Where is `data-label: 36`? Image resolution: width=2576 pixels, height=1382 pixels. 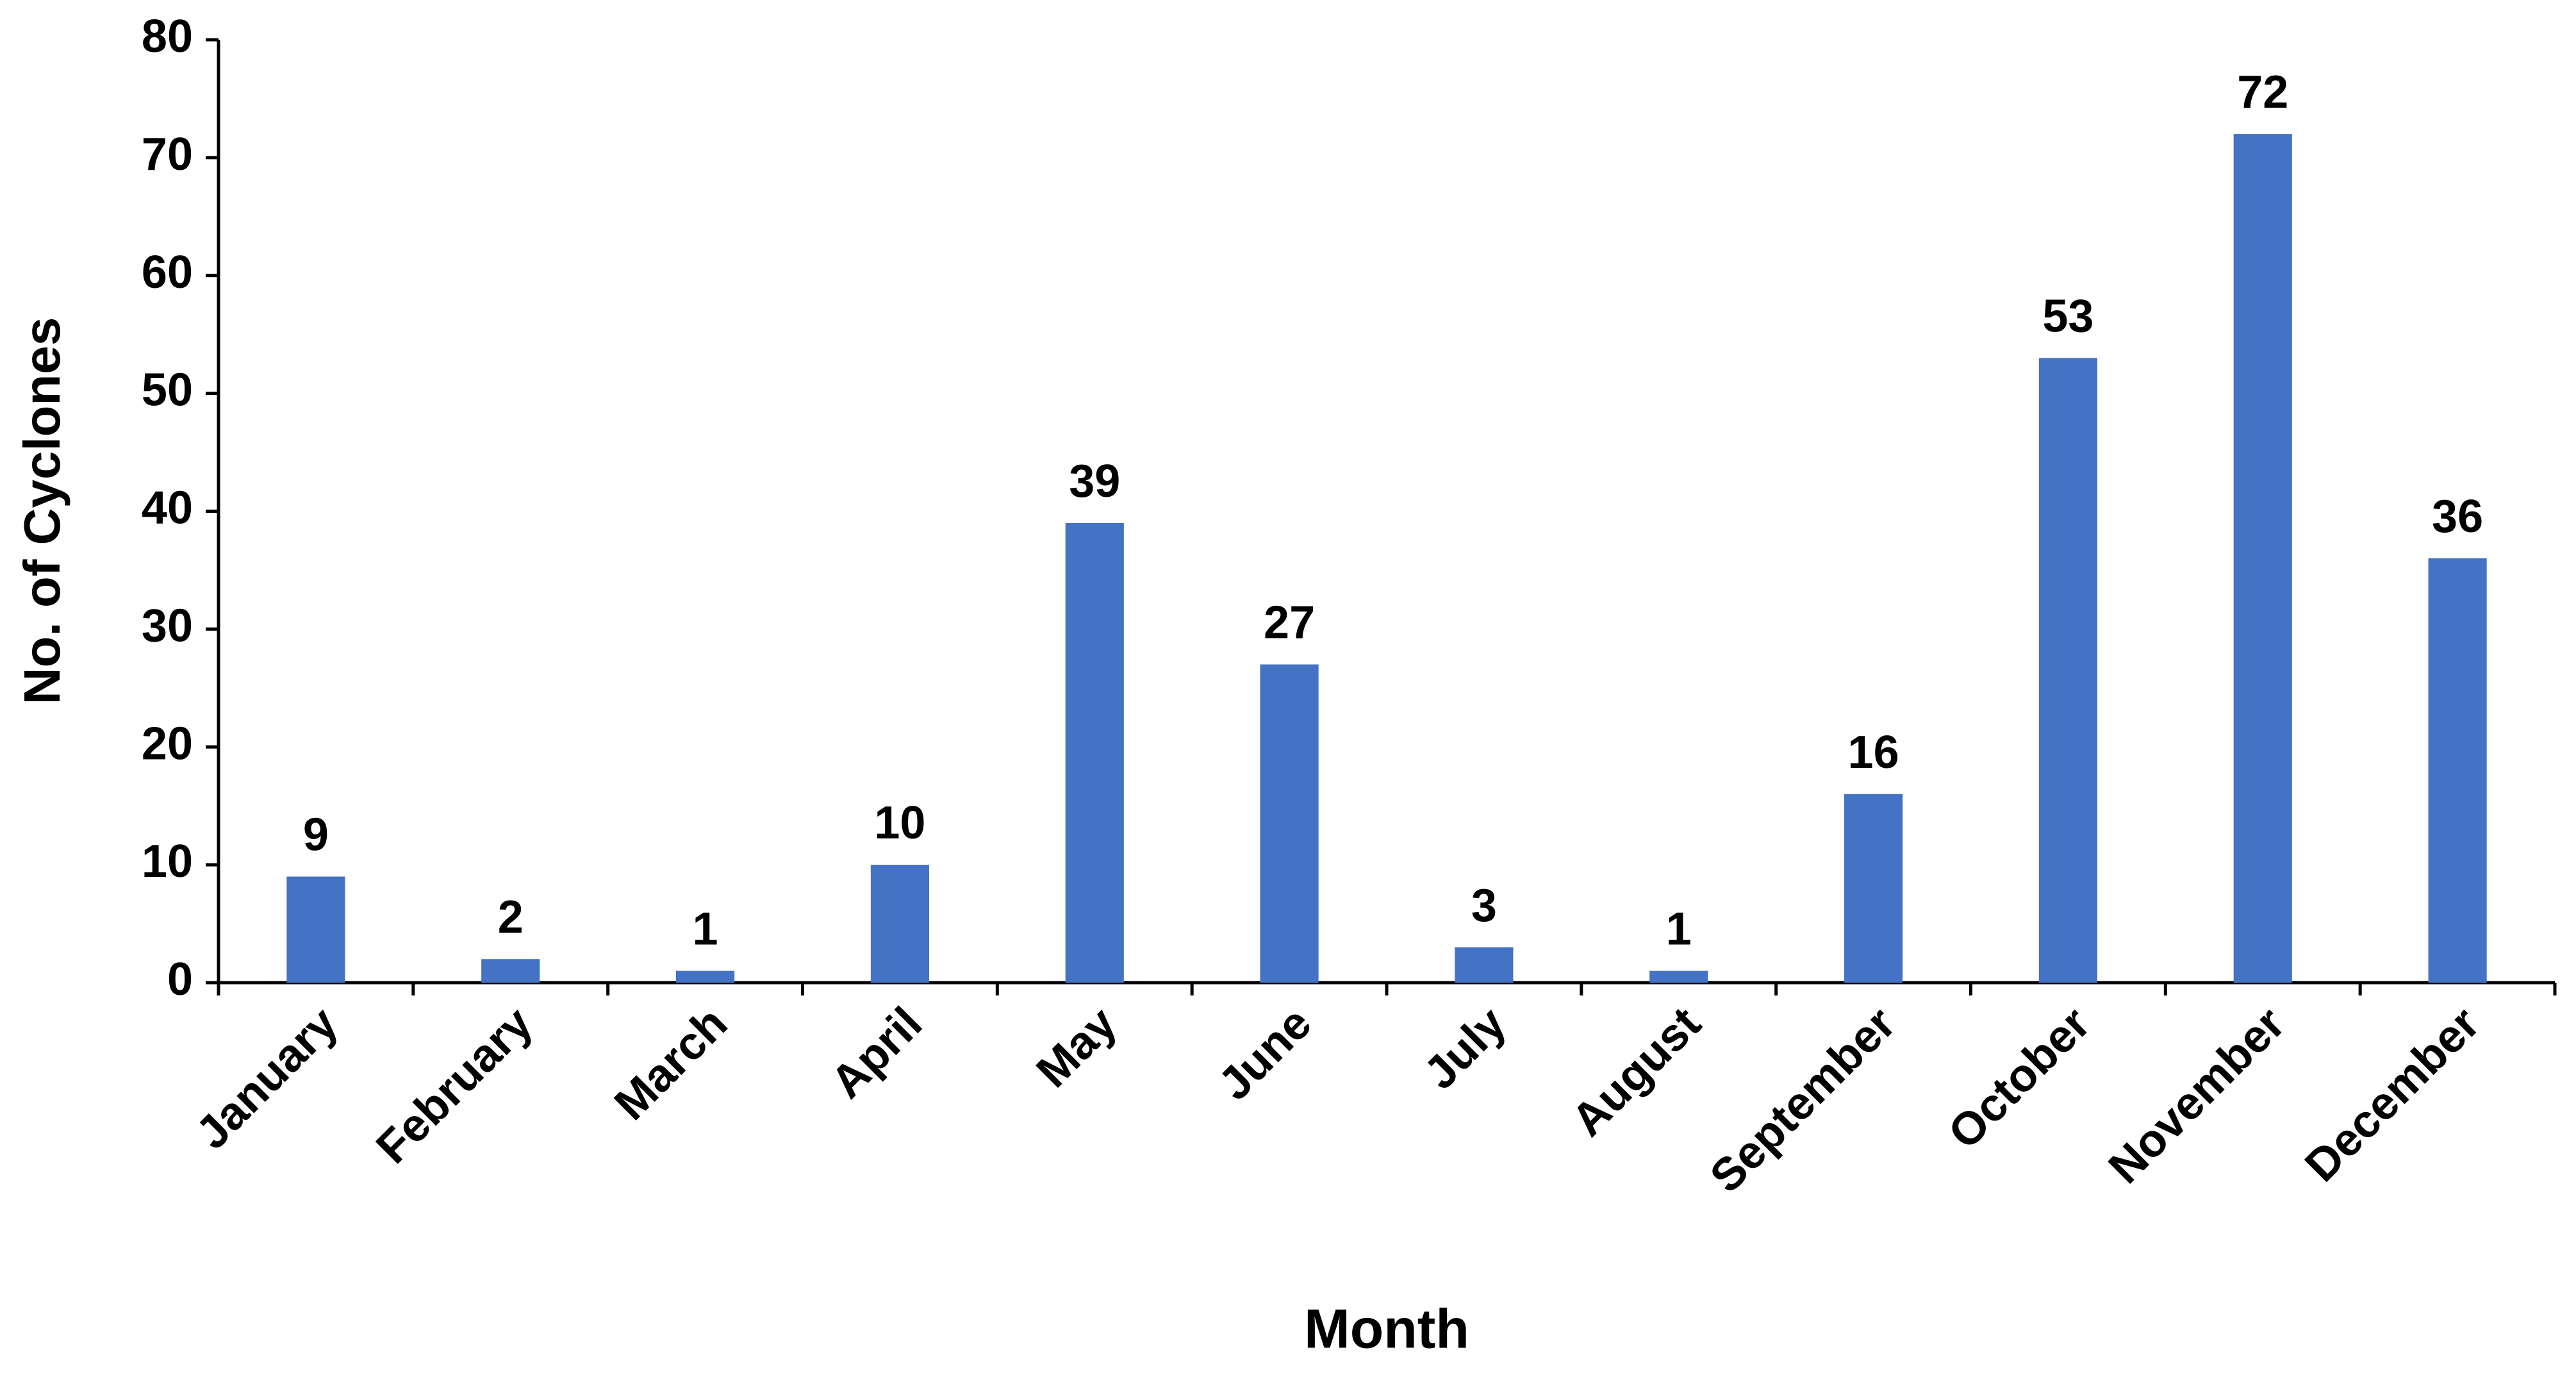 data-label: 36 is located at coordinates (2457, 516).